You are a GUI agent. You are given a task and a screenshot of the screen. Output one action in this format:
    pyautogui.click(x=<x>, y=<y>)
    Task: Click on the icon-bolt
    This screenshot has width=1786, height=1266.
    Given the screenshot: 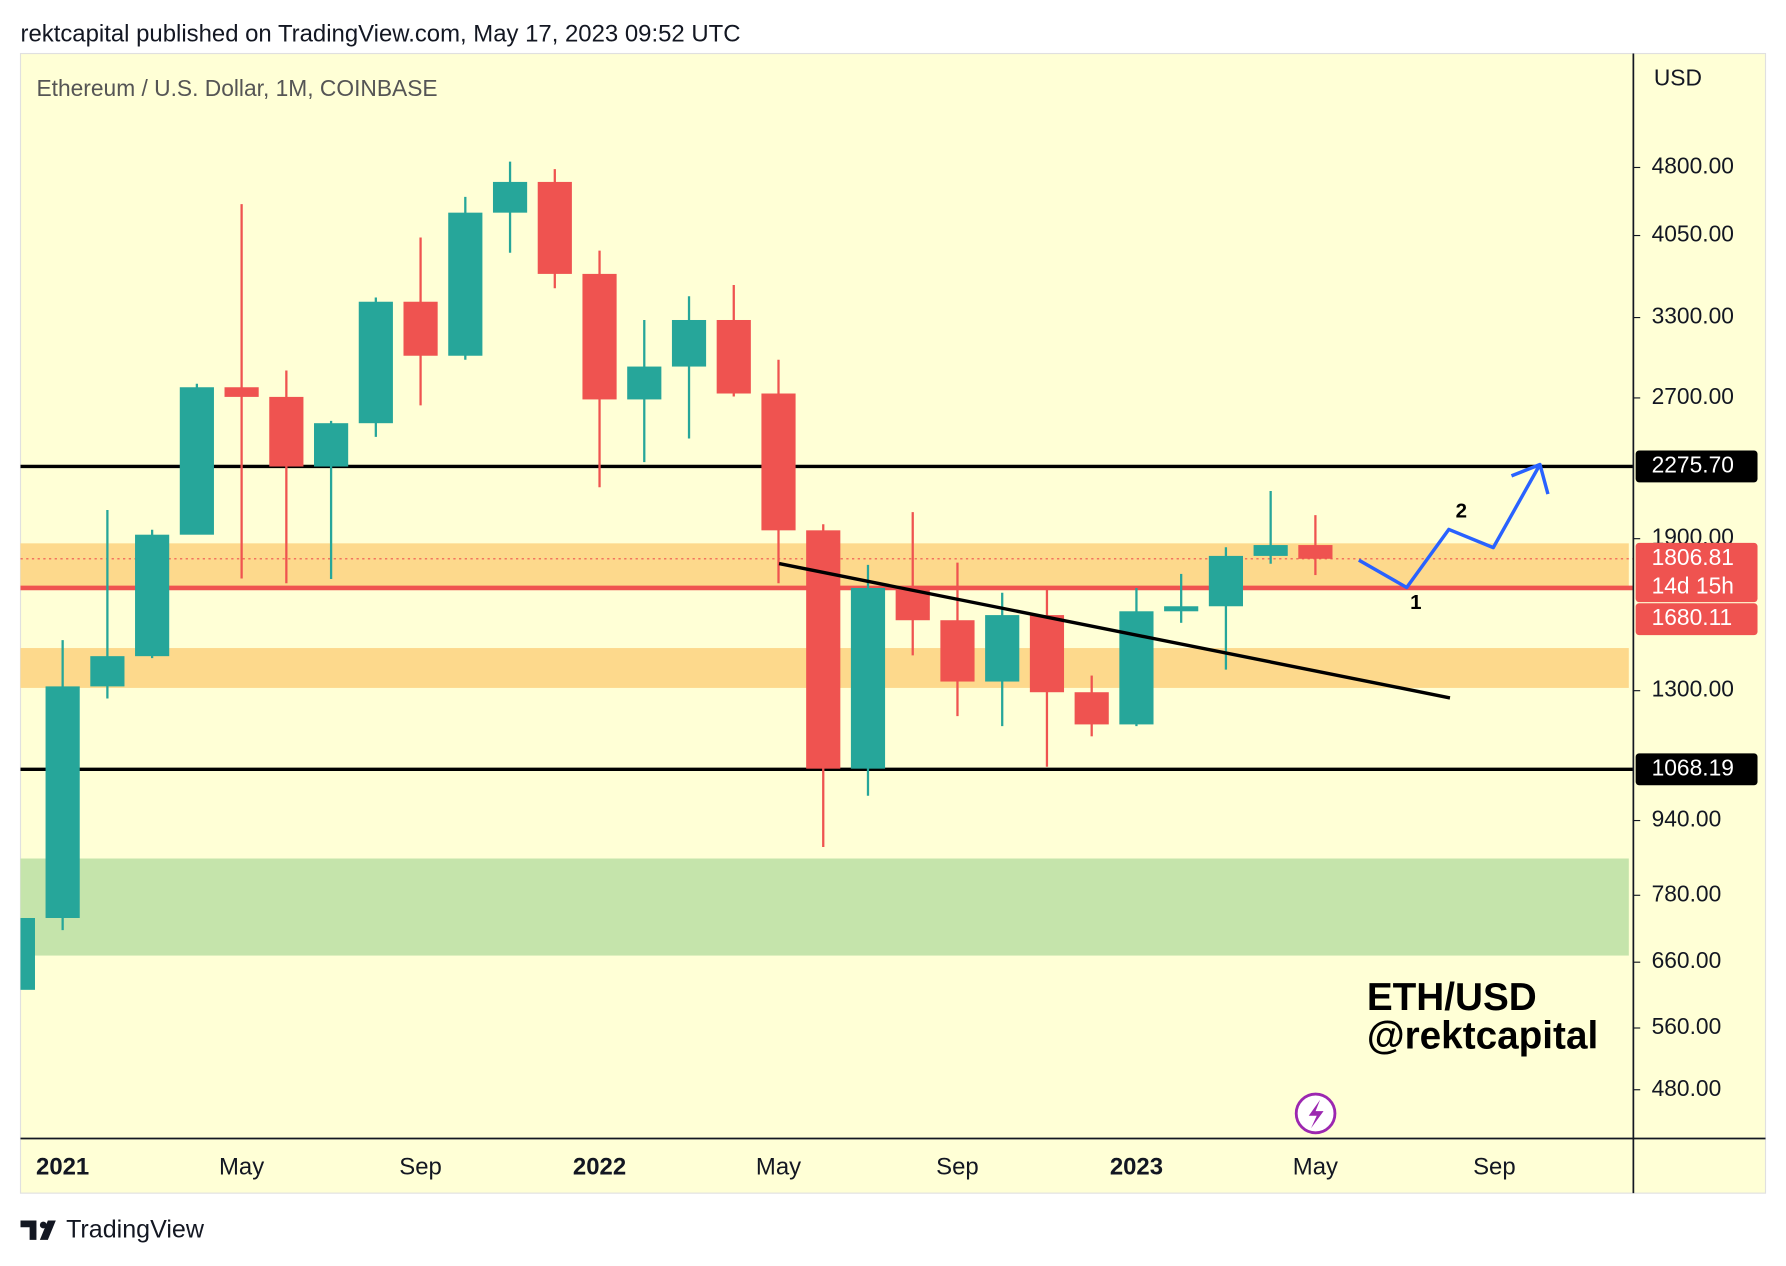 What is the action you would take?
    pyautogui.click(x=1316, y=1114)
    